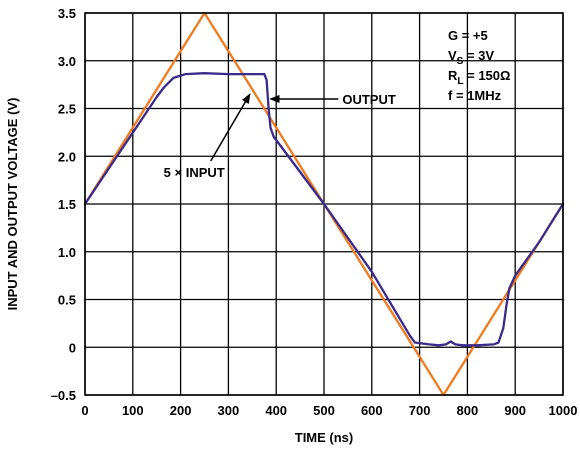  I want to click on callout-label-0: OUTPUT, so click(369, 99).